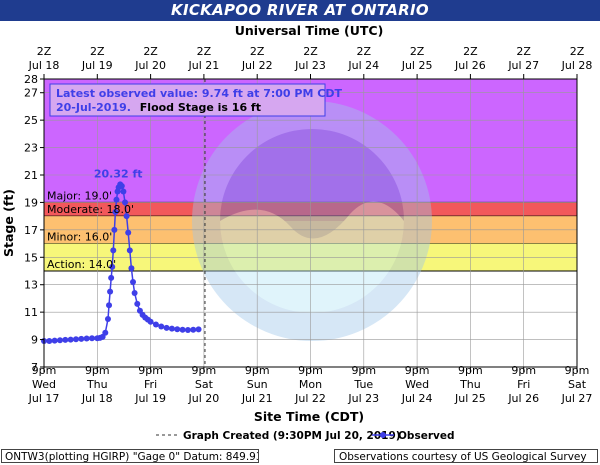 This screenshot has height=465, width=600. Describe the element at coordinates (97, 398) in the screenshot. I see `bottom-tick-date-1: Jul 18` at that location.